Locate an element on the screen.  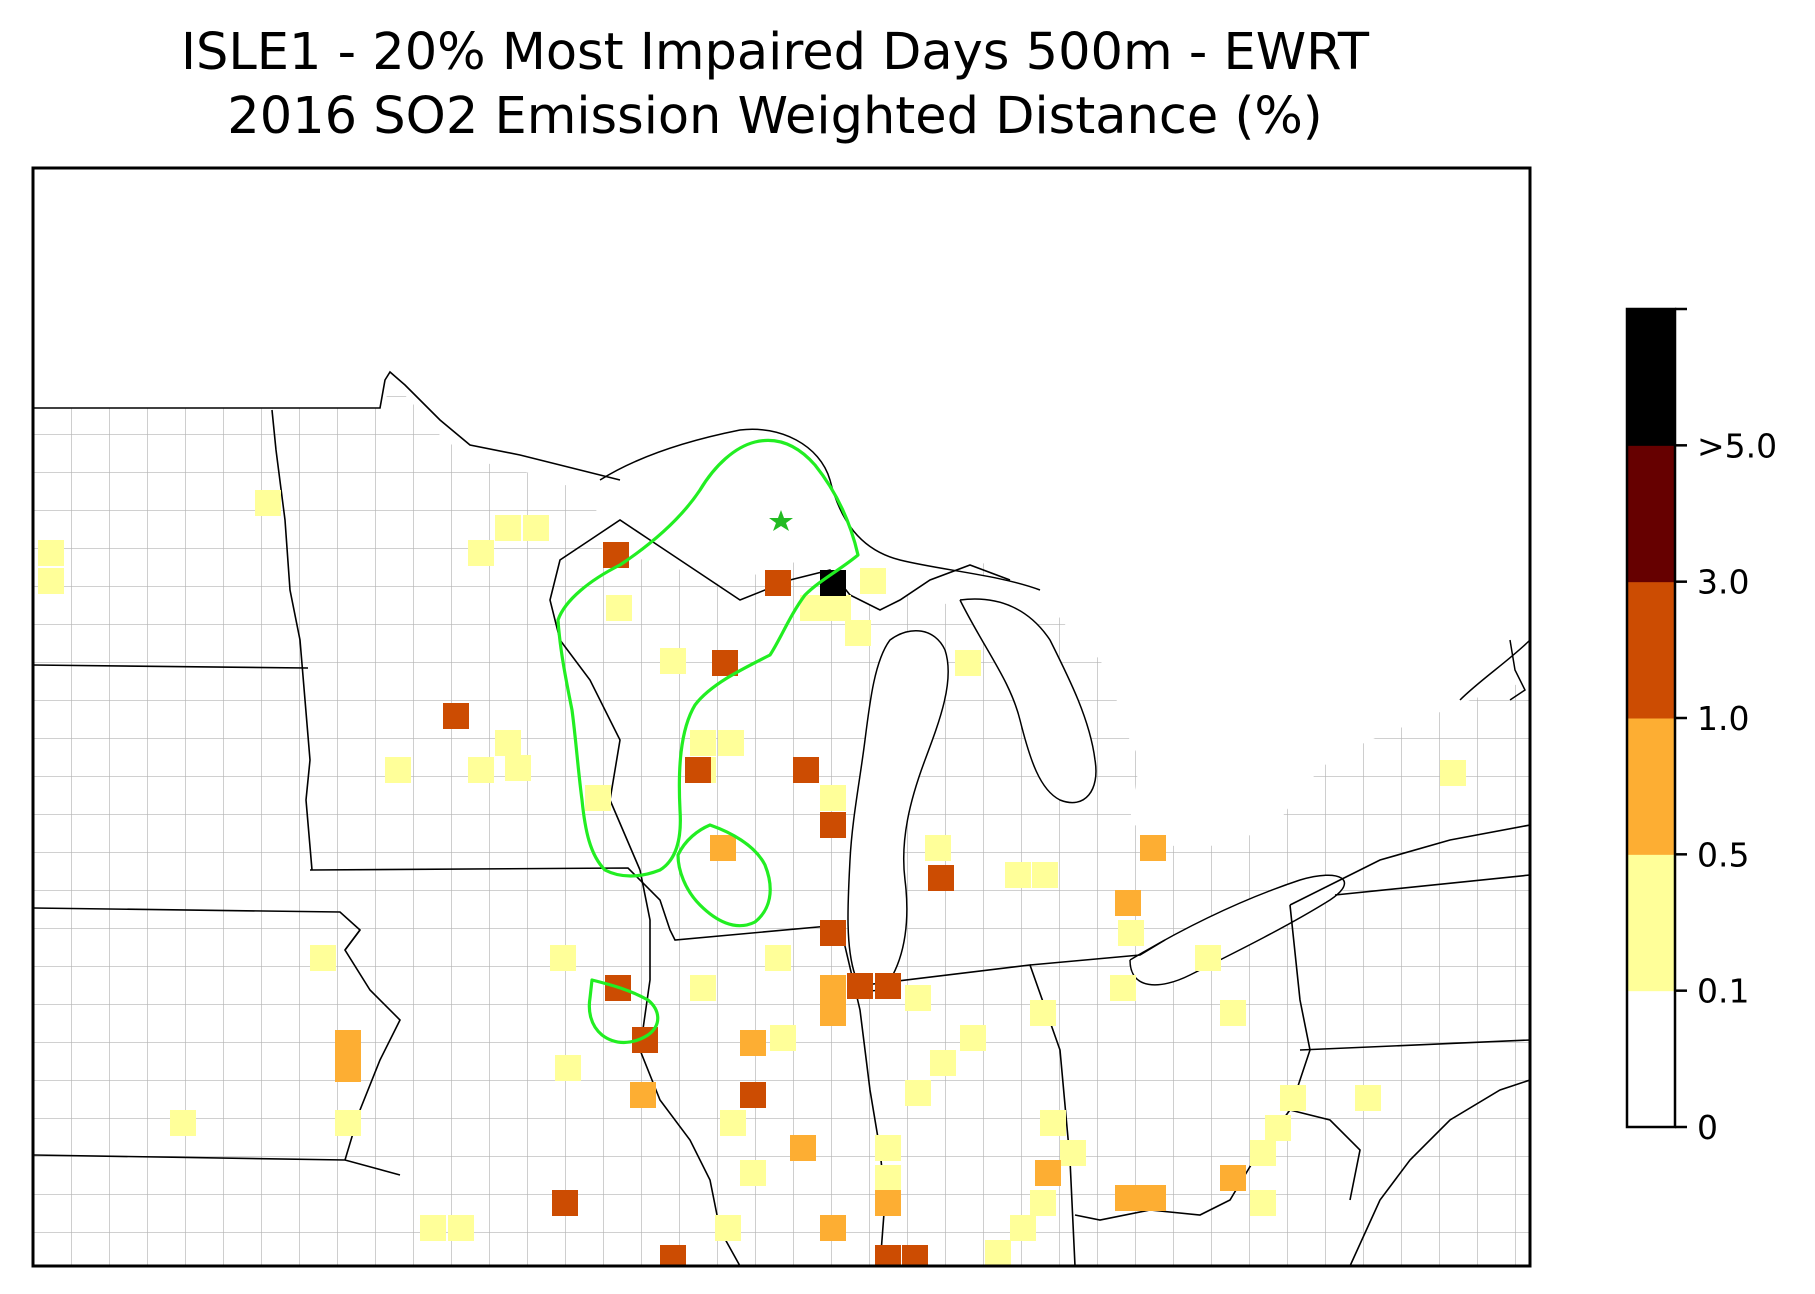
colorbar-tick-label: 3.0 is located at coordinates (1723, 582).